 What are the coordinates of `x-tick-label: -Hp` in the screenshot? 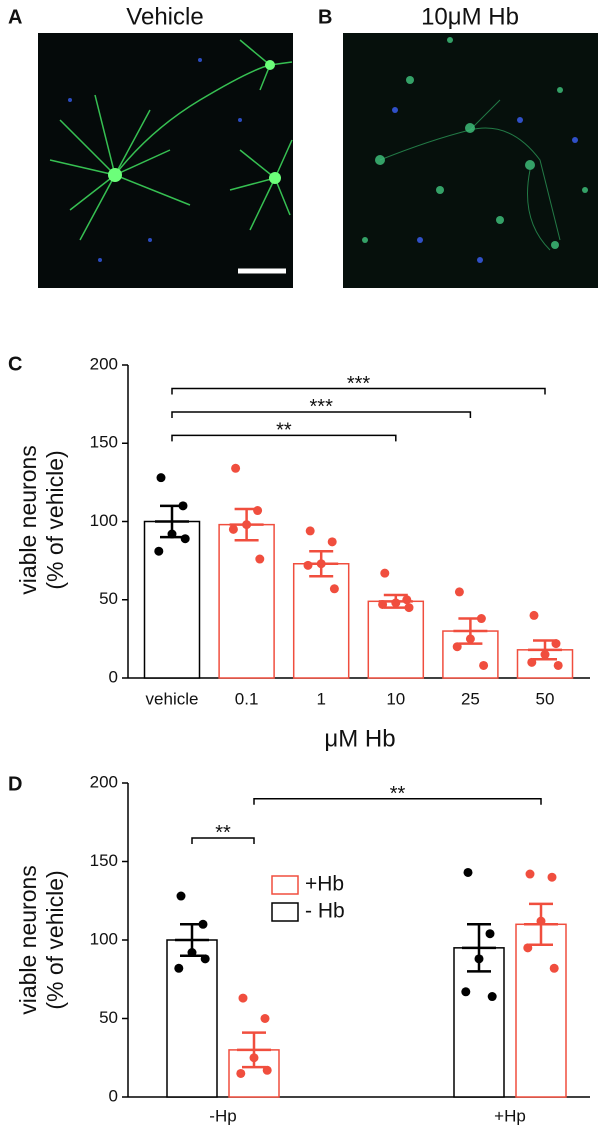 It's located at (222, 1115).